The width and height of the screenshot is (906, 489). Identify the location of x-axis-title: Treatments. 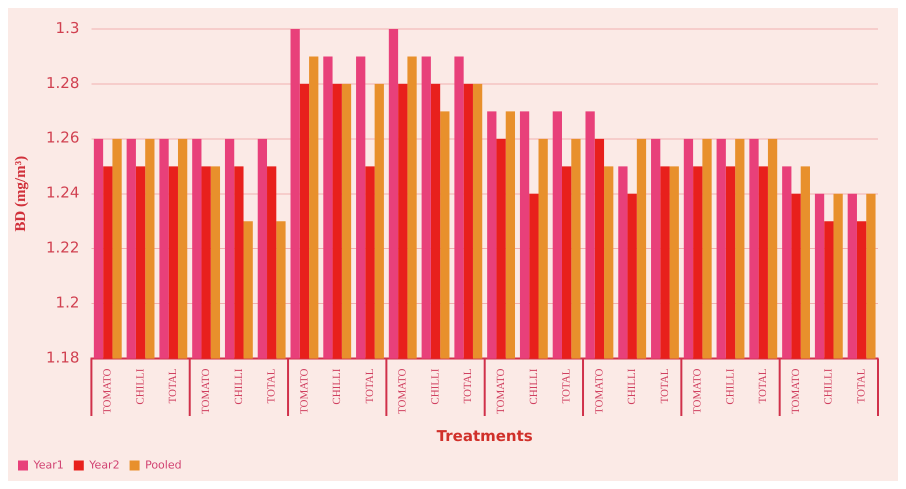
(484, 435).